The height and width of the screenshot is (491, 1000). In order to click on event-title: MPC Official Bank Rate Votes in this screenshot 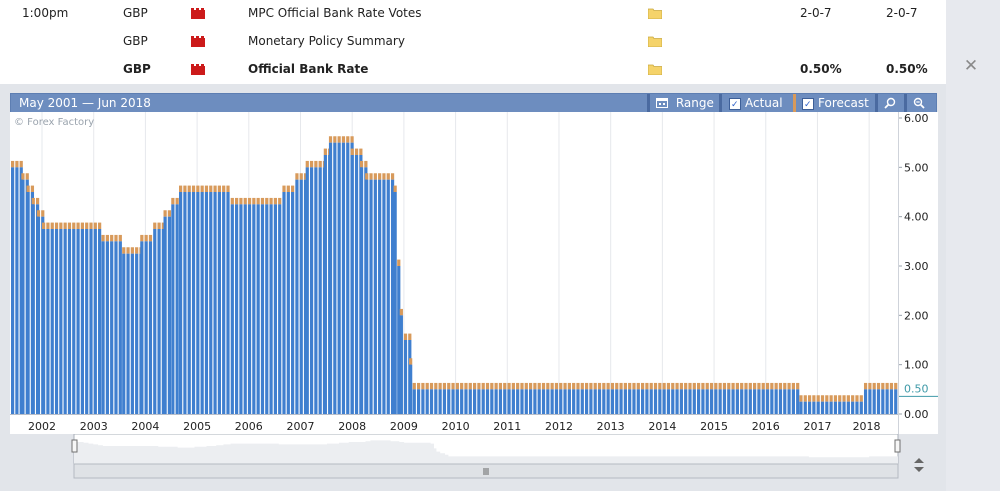, I will do `click(335, 13)`.